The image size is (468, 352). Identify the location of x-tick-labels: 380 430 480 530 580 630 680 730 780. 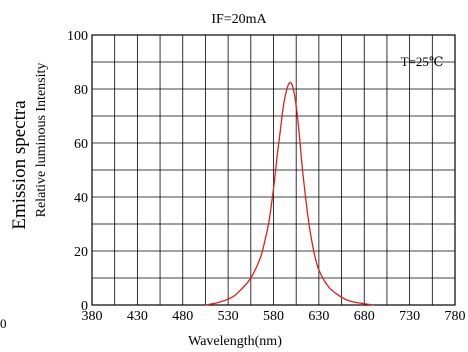
(274, 316).